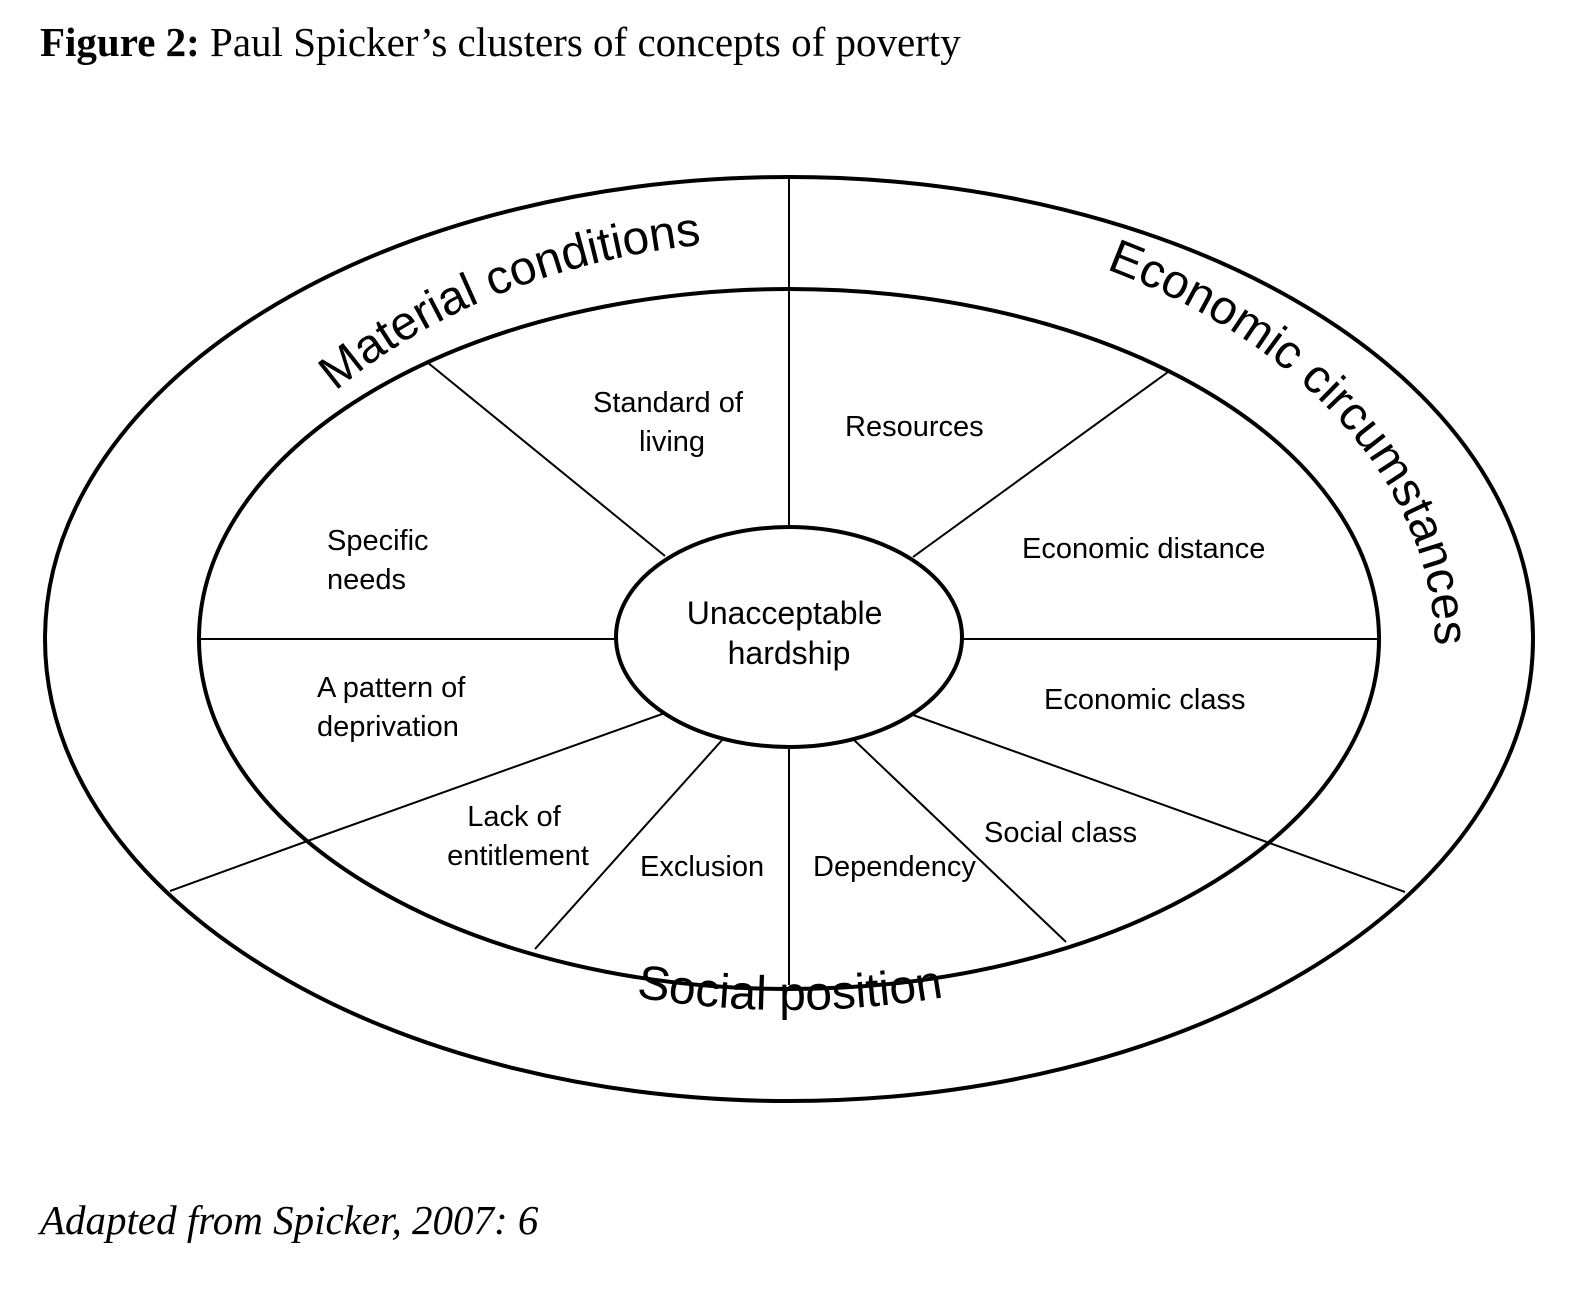 The image size is (1596, 1302). I want to click on center-label-line2: hardship, so click(789, 653).